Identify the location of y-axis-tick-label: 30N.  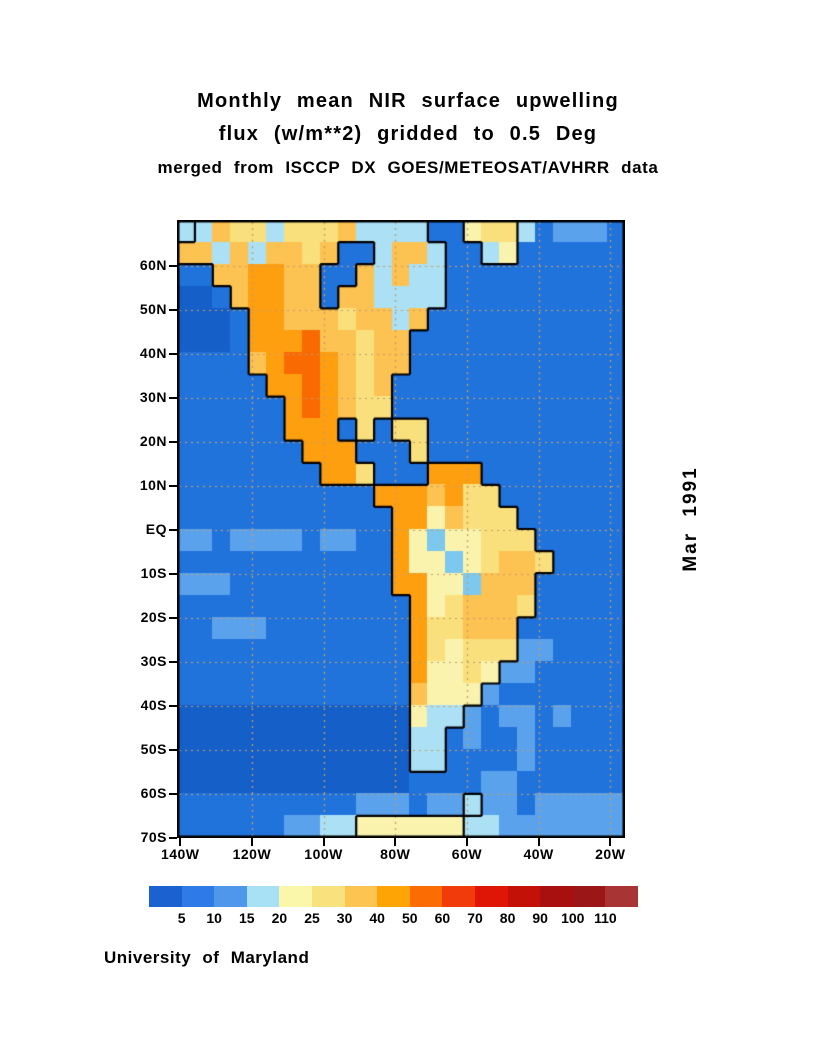
(153, 397).